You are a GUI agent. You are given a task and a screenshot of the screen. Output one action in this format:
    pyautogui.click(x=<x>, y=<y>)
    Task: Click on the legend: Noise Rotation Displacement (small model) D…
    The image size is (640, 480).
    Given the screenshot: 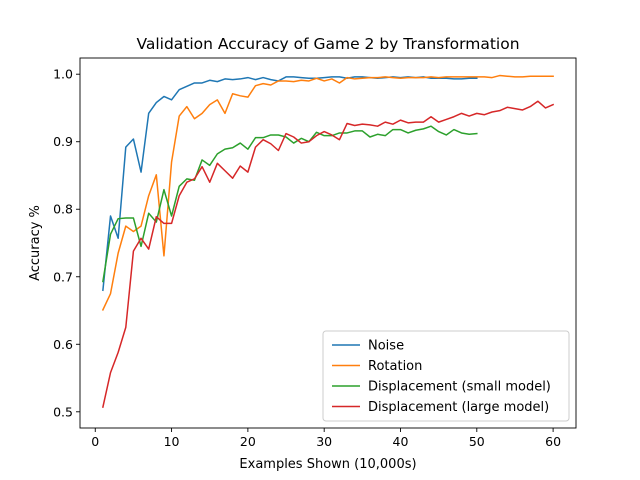 What is the action you would take?
    pyautogui.click(x=446, y=376)
    